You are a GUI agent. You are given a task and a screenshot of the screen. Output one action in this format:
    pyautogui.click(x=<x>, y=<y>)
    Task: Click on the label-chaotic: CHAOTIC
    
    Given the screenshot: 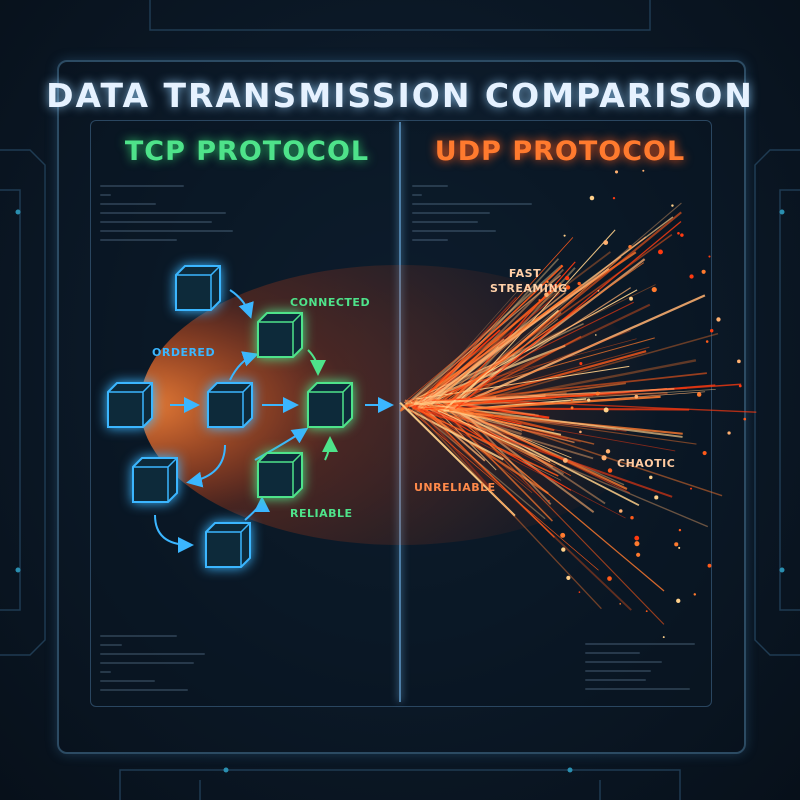 What is the action you would take?
    pyautogui.click(x=646, y=463)
    